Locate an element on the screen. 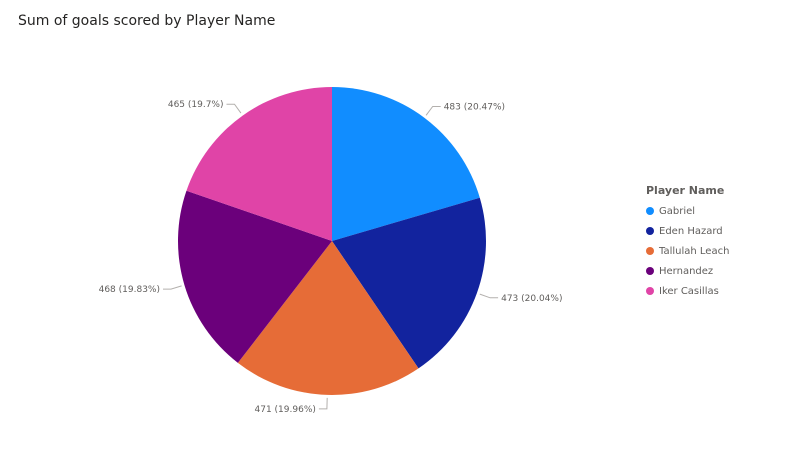 The height and width of the screenshot is (474, 787). legend-title: Player Name is located at coordinates (685, 190).